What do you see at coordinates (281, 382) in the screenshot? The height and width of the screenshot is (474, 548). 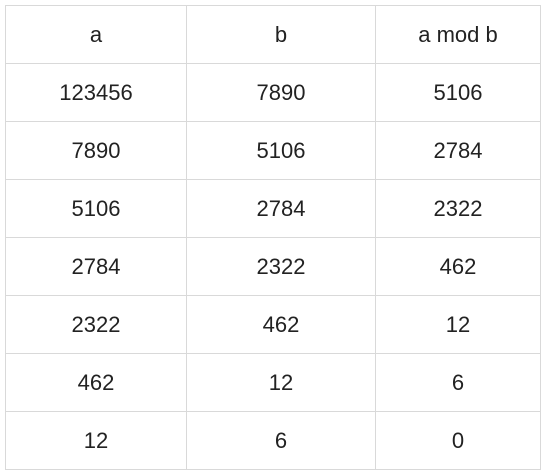 I see `cell-b: 12` at bounding box center [281, 382].